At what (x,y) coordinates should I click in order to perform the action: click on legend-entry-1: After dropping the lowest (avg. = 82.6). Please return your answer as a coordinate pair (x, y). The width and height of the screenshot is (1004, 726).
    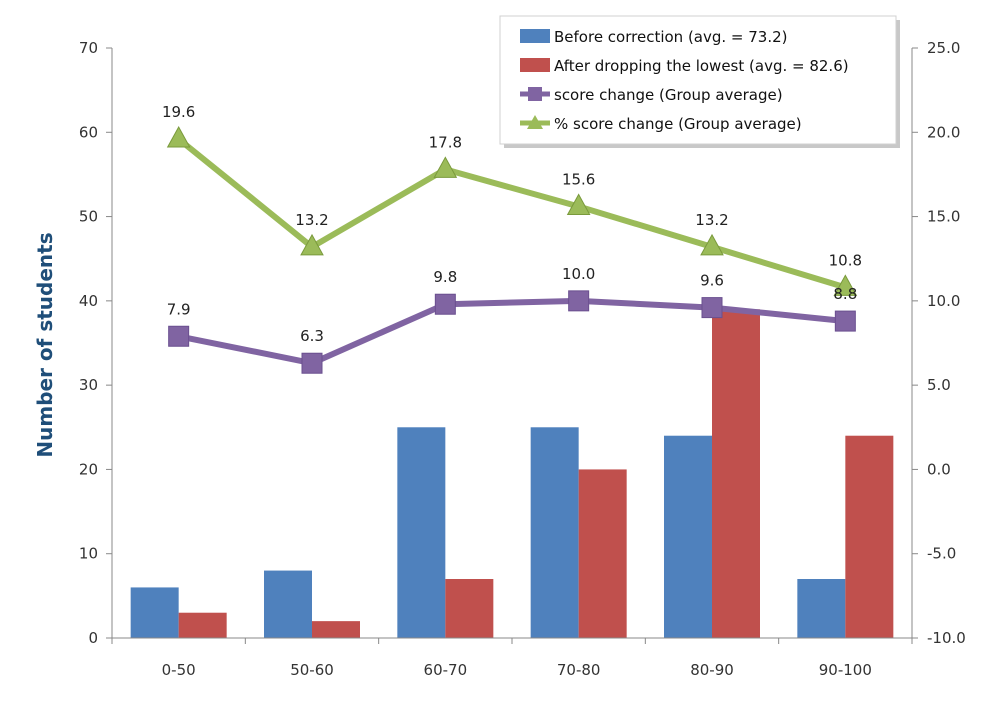
    Looking at the image, I should click on (701, 66).